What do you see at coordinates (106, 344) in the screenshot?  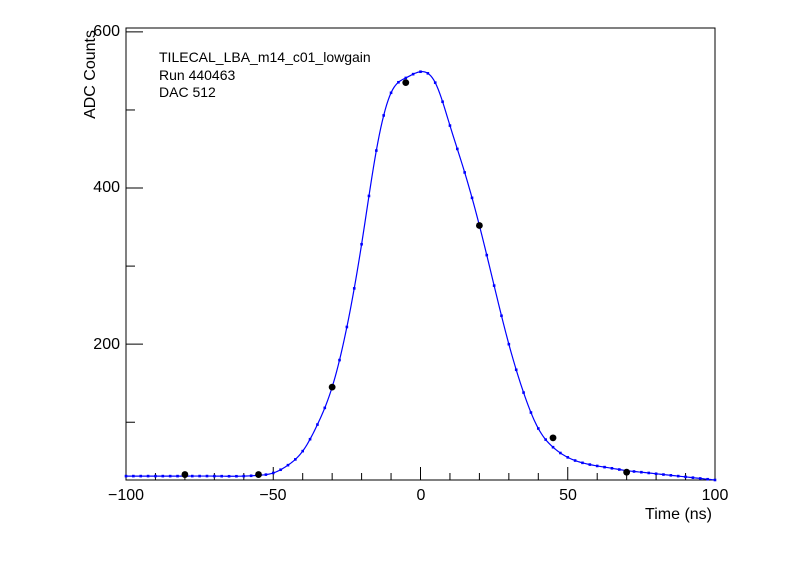 I see `y-tick-label: 200` at bounding box center [106, 344].